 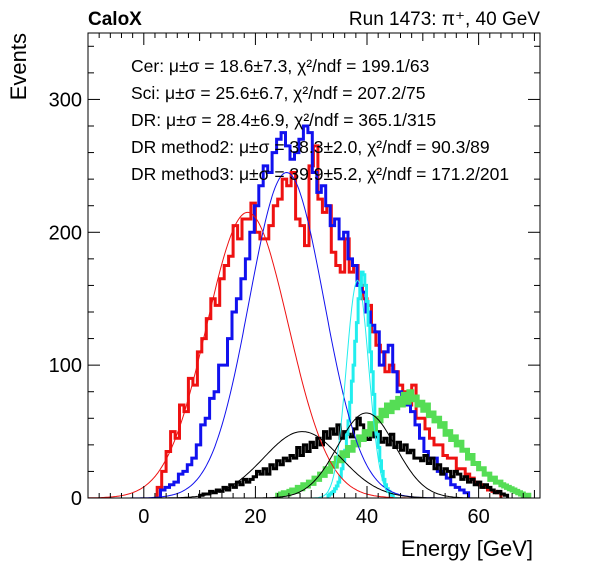 I want to click on brand-title: CaloX, so click(x=115, y=19).